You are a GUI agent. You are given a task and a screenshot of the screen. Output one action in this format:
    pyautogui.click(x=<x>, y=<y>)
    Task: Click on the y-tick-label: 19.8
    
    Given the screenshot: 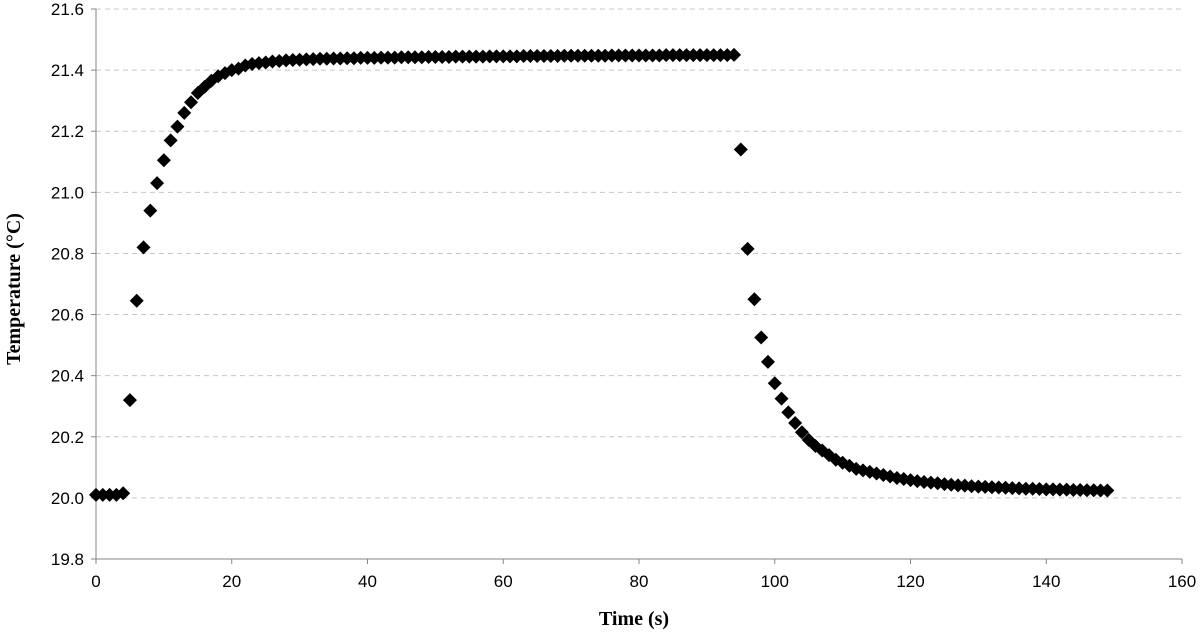 What is the action you would take?
    pyautogui.click(x=67, y=559)
    